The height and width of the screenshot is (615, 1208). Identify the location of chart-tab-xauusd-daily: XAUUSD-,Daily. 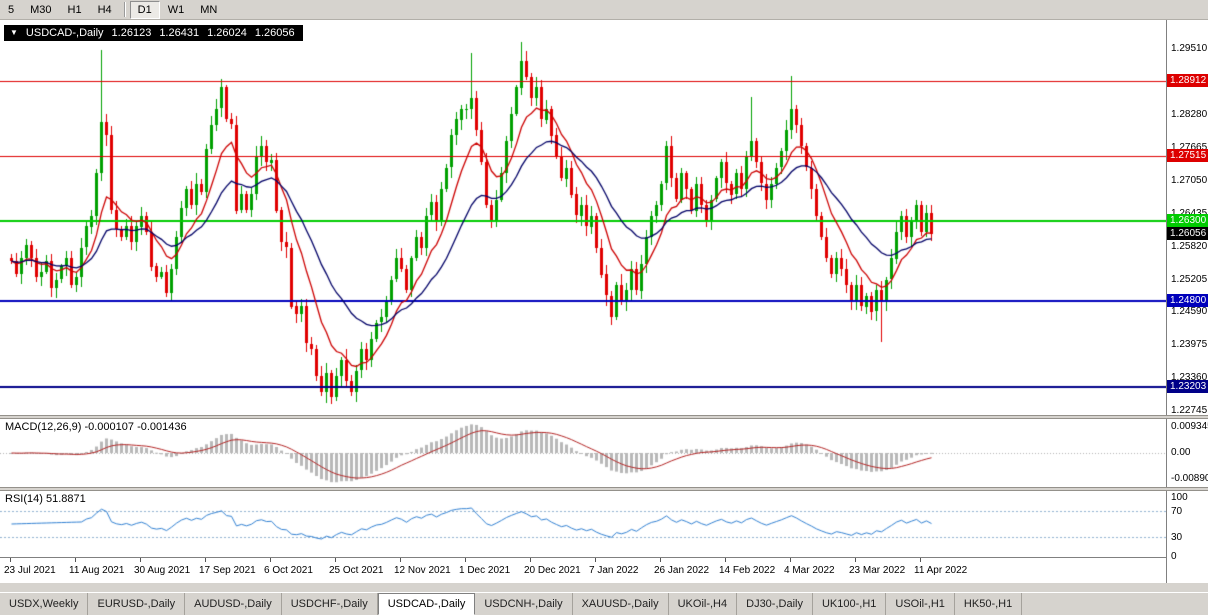
(621, 604).